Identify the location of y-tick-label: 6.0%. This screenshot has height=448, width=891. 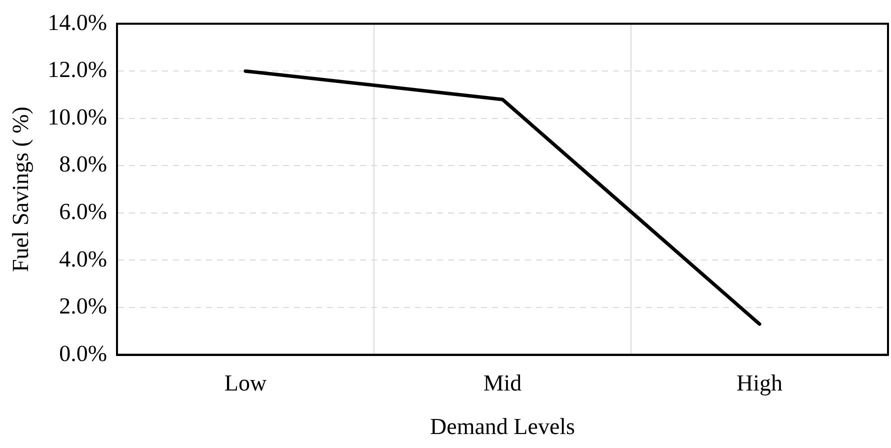
(83, 211).